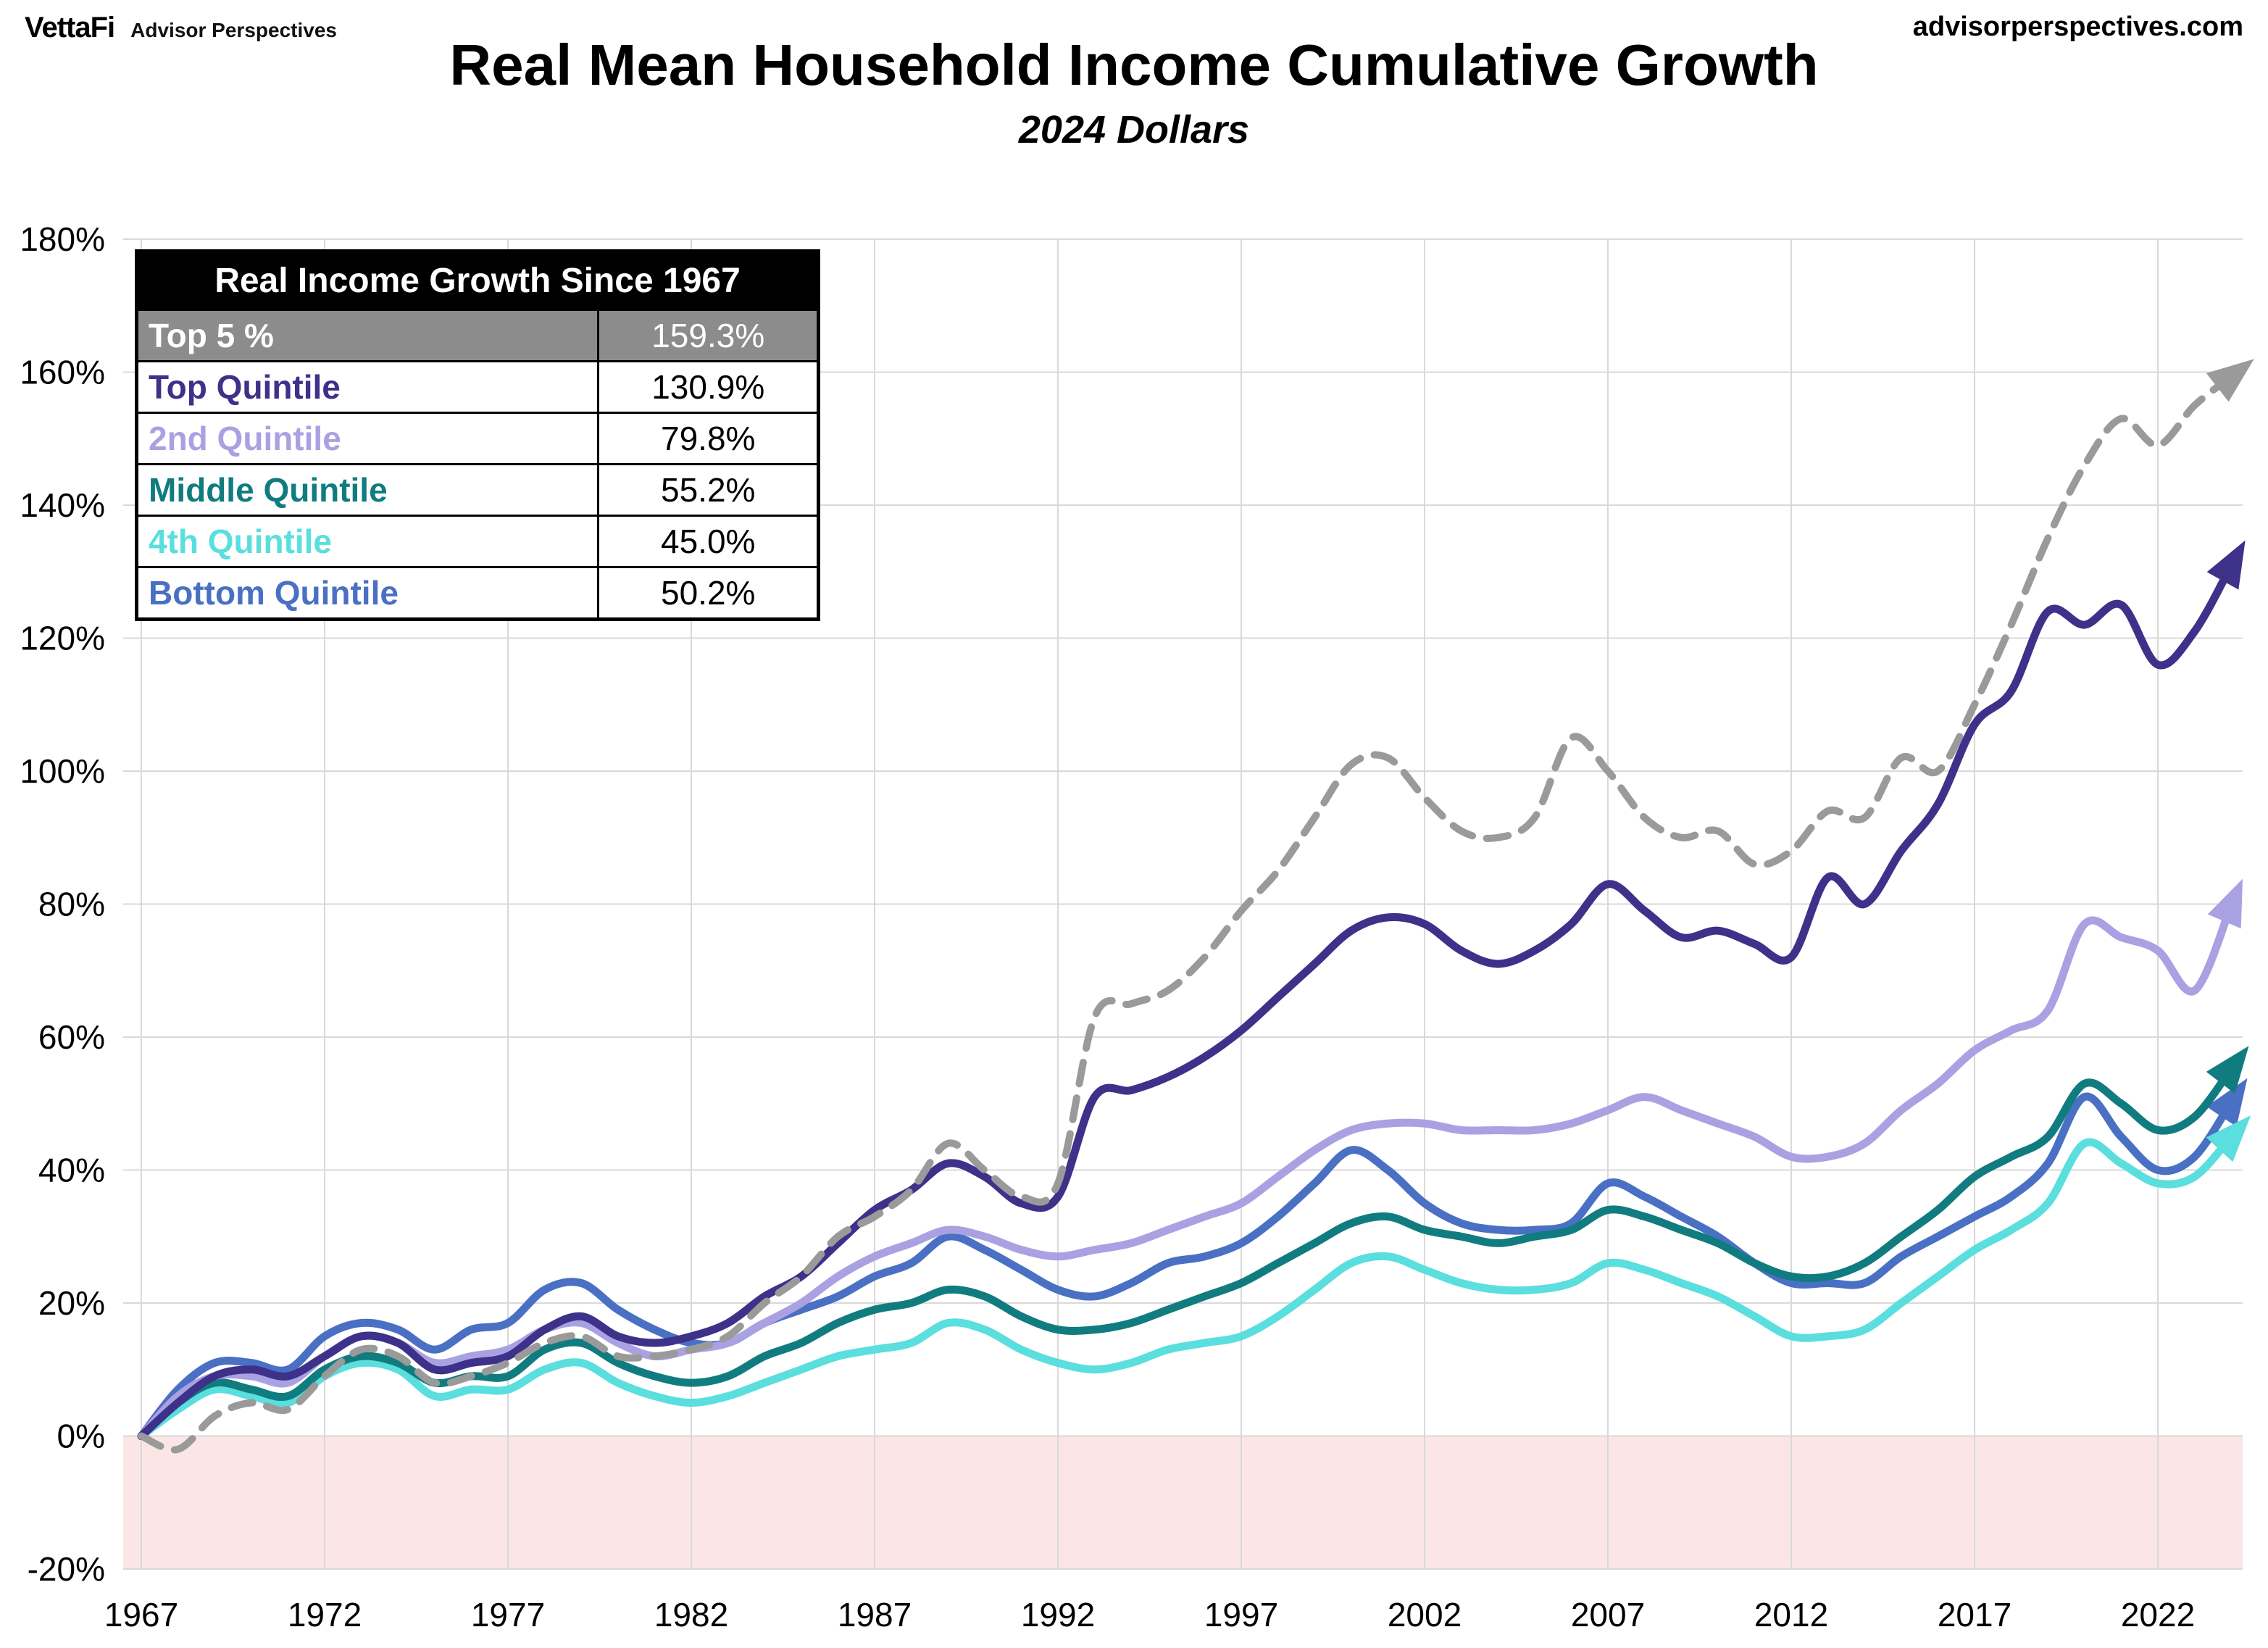 Image resolution: width=2268 pixels, height=1648 pixels. What do you see at coordinates (369, 490) in the screenshot?
I see `legend-label: Middle Quintile` at bounding box center [369, 490].